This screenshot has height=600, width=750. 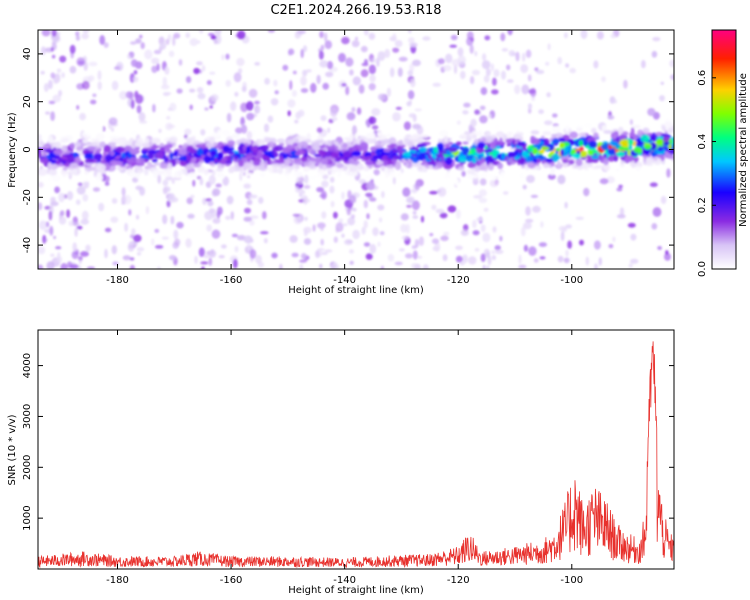 What do you see at coordinates (356, 590) in the screenshot?
I see `snr-x-label: Height of straight line (km)` at bounding box center [356, 590].